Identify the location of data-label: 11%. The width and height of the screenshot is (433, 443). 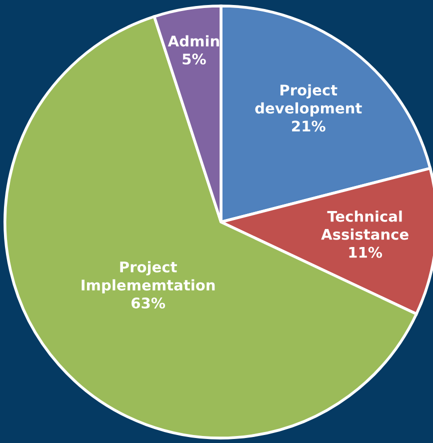
(365, 252).